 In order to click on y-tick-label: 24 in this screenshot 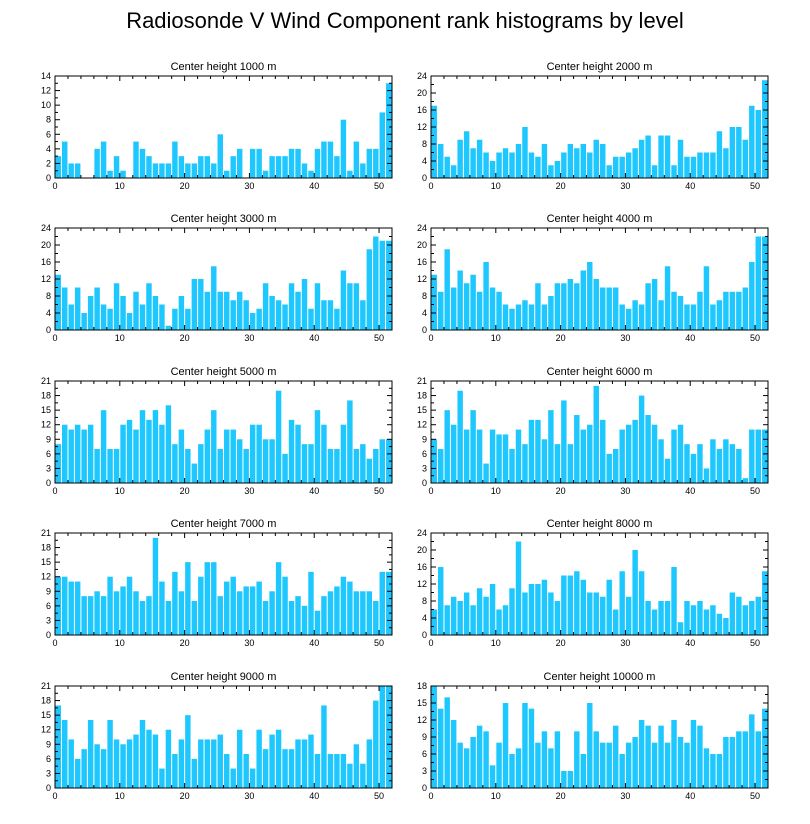, I will do `click(422, 228)`.